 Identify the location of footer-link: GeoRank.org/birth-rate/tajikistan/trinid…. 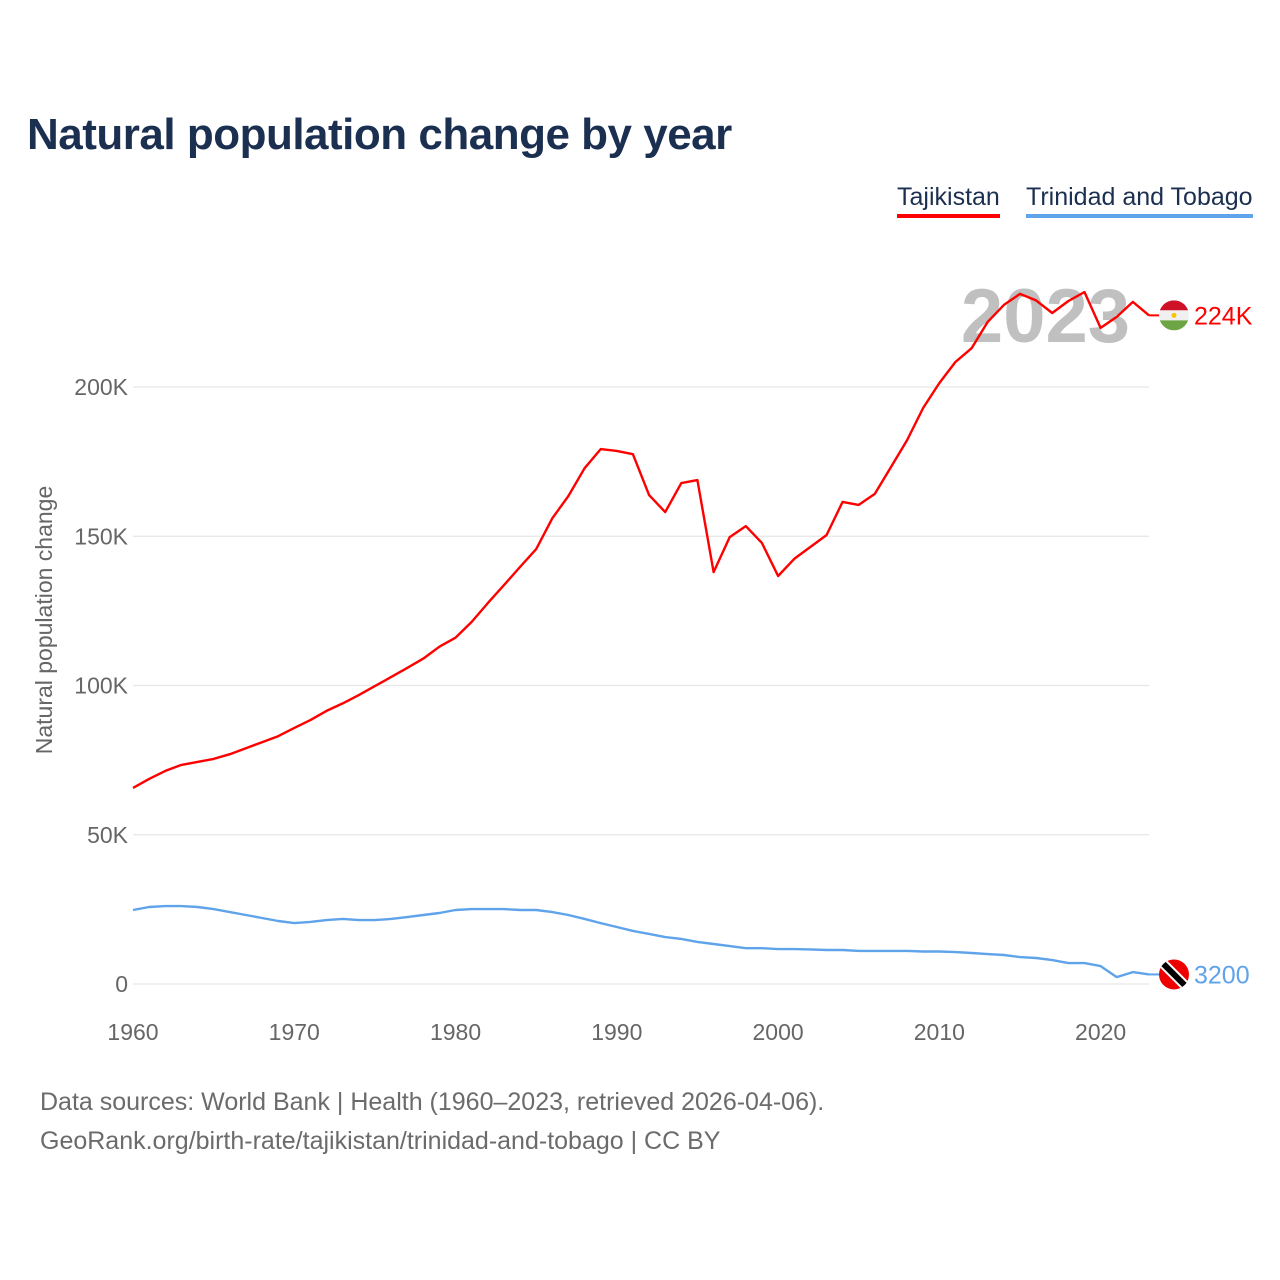
(380, 1141).